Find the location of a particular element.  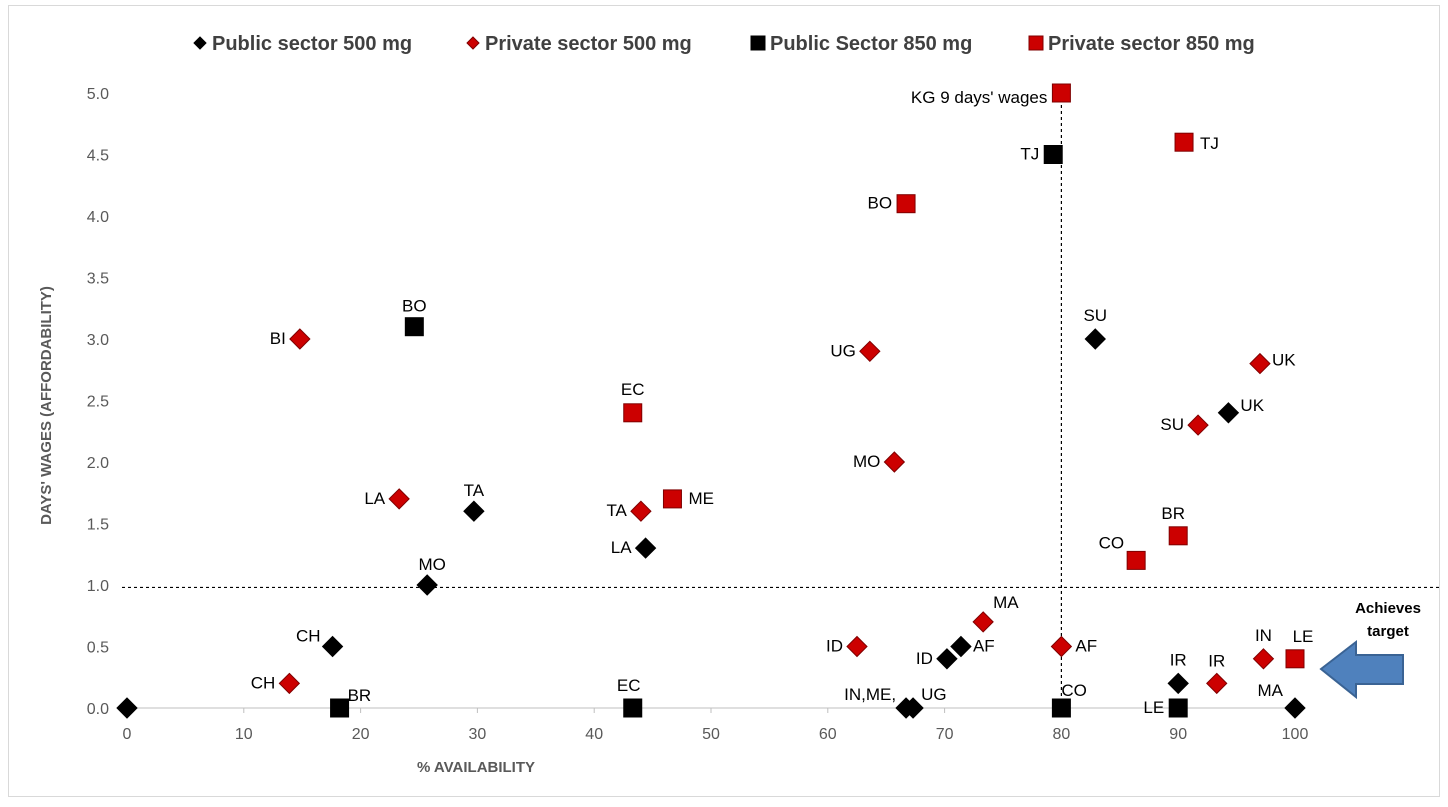

point-label: IN,ME, is located at coordinates (870, 694).